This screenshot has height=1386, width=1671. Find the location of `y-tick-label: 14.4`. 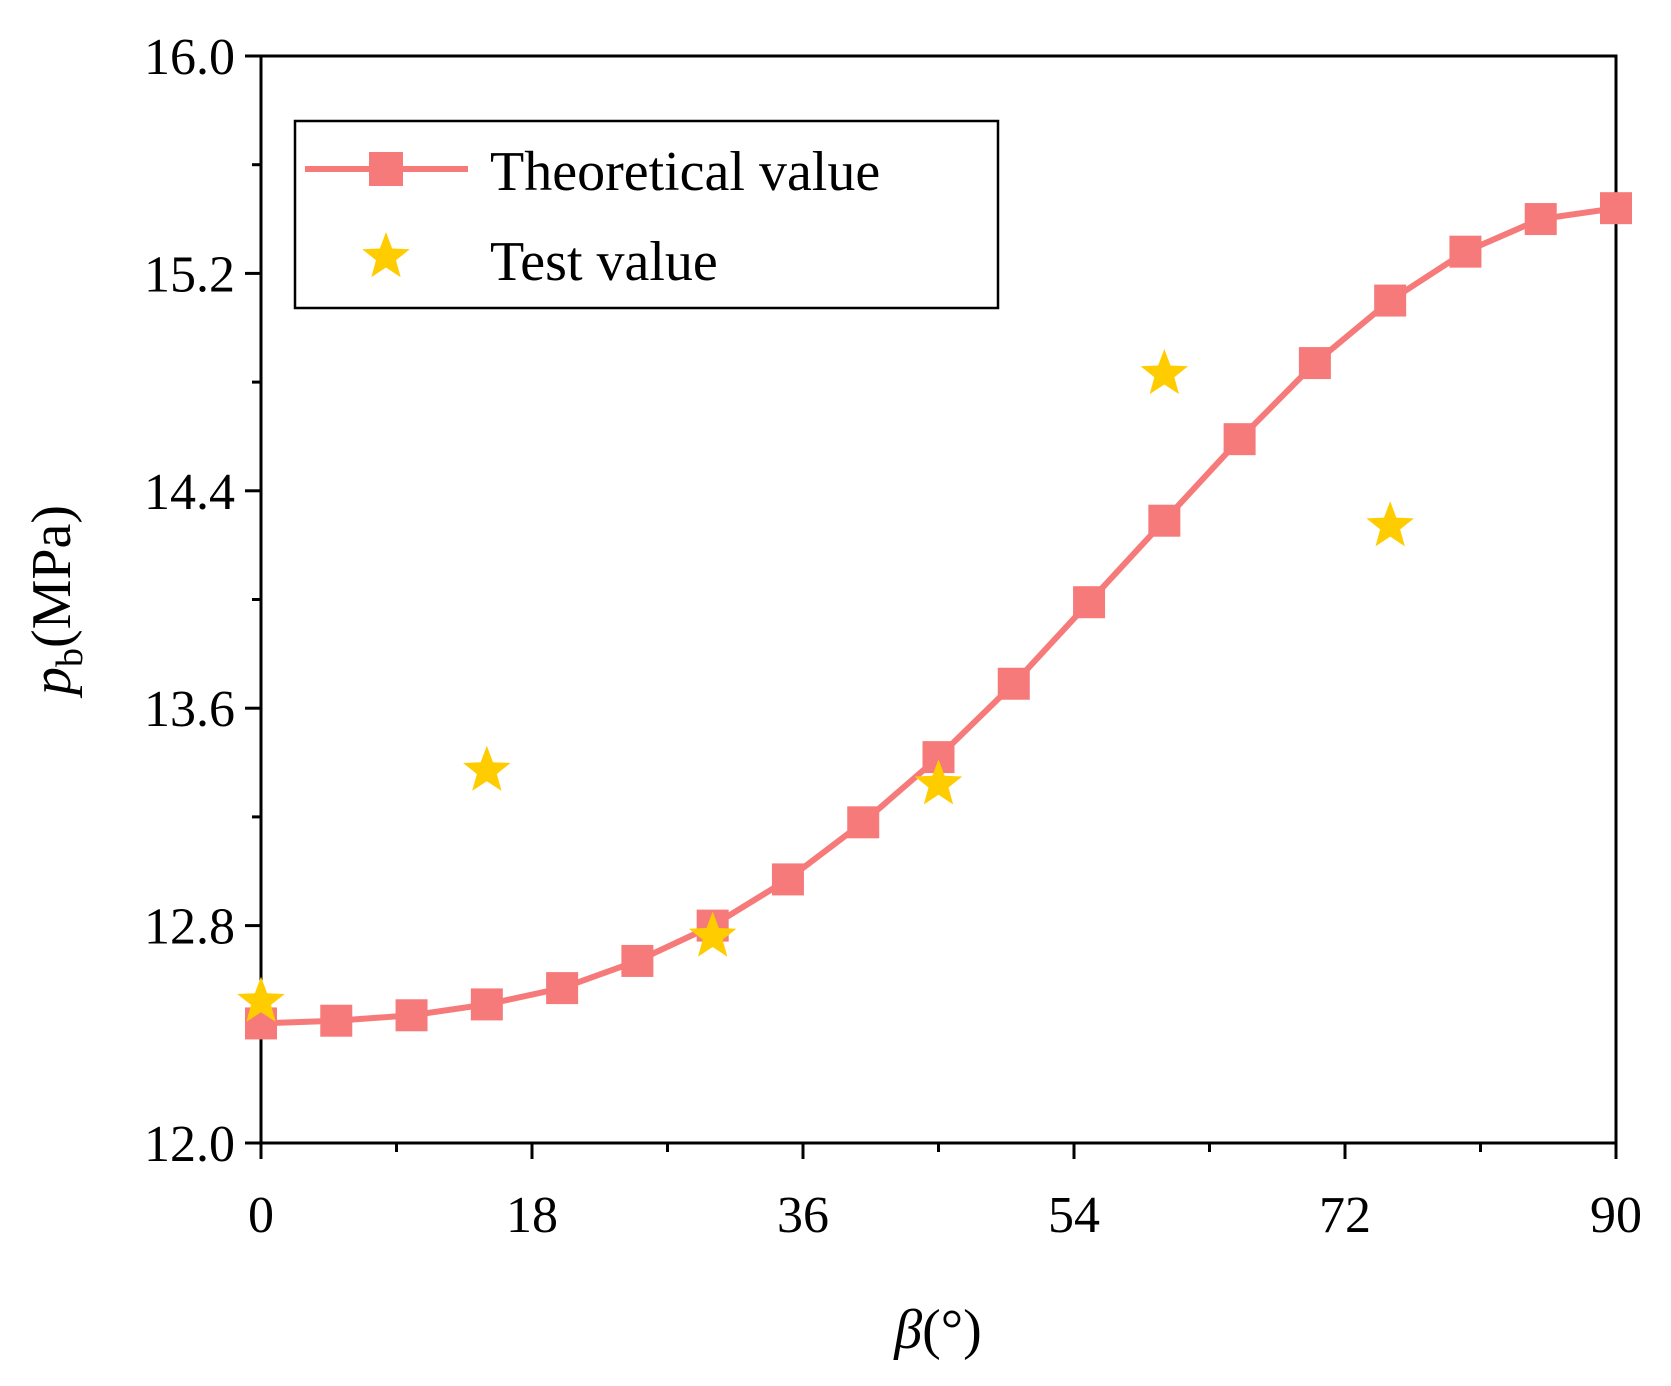

y-tick-label: 14.4 is located at coordinates (189, 492).